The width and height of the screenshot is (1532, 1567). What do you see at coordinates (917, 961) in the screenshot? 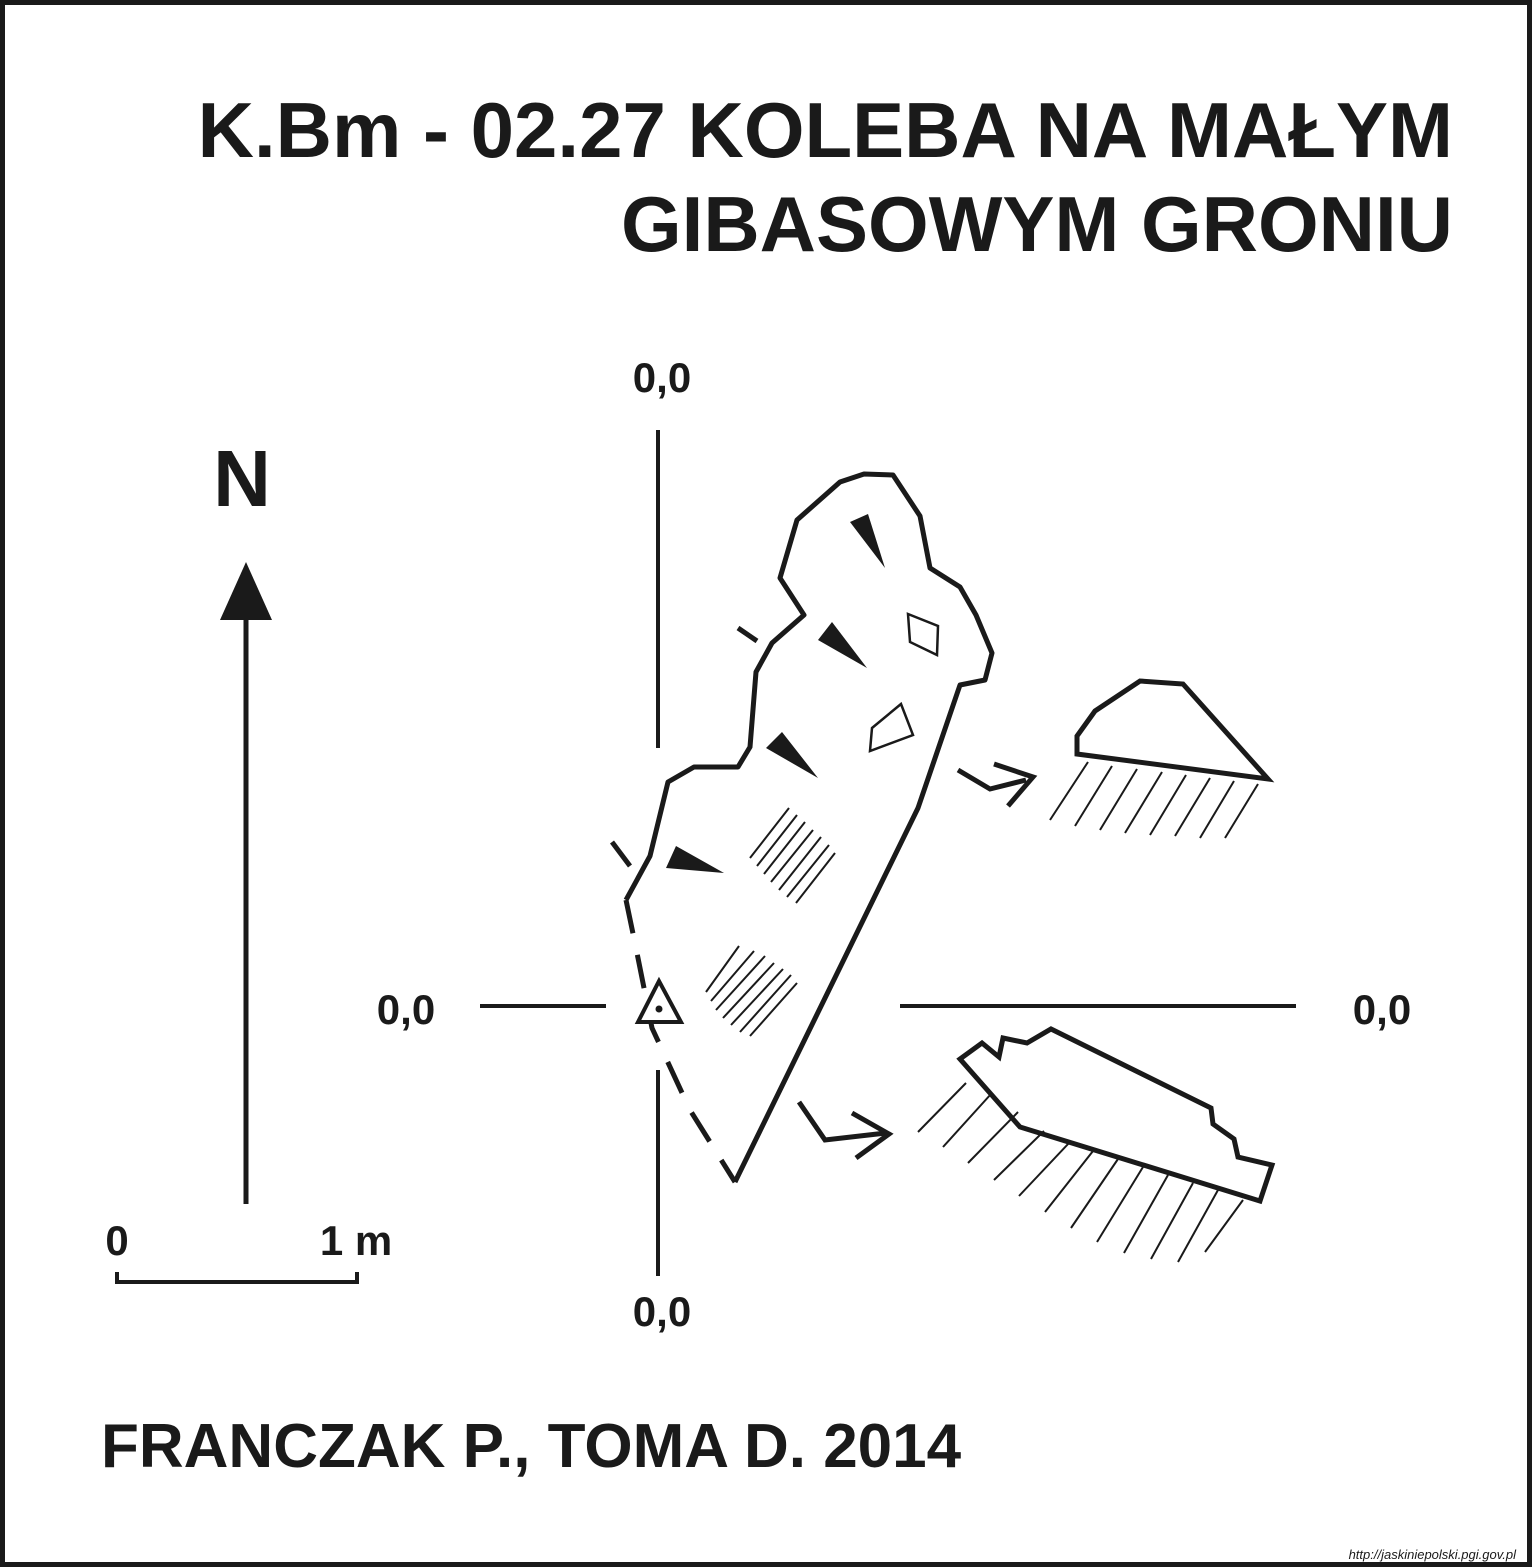
I see `profile-arrows` at bounding box center [917, 961].